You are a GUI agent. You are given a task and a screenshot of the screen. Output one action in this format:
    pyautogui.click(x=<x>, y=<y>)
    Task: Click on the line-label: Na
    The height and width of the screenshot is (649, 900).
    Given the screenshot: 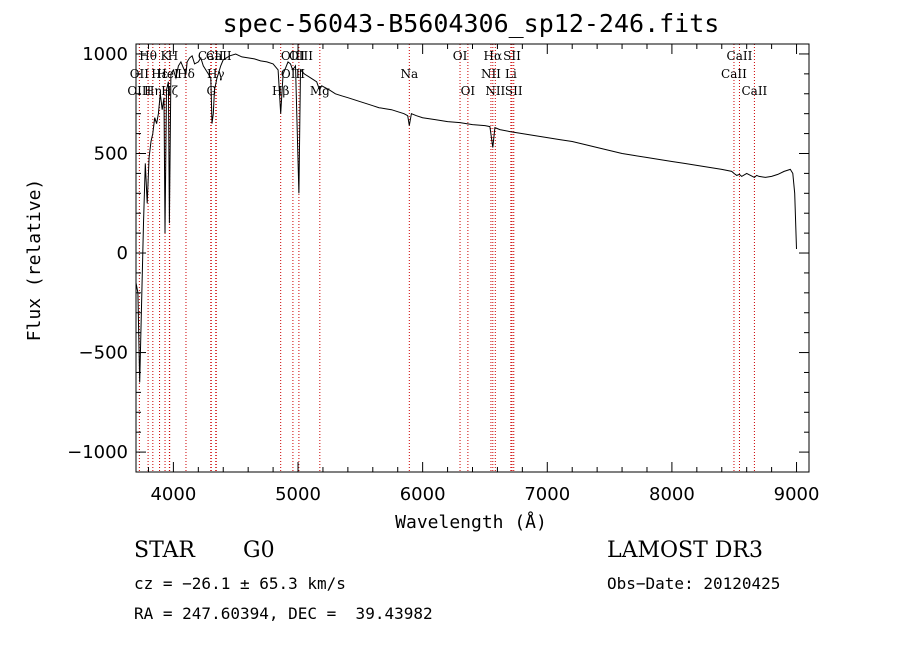 What is the action you would take?
    pyautogui.click(x=409, y=74)
    